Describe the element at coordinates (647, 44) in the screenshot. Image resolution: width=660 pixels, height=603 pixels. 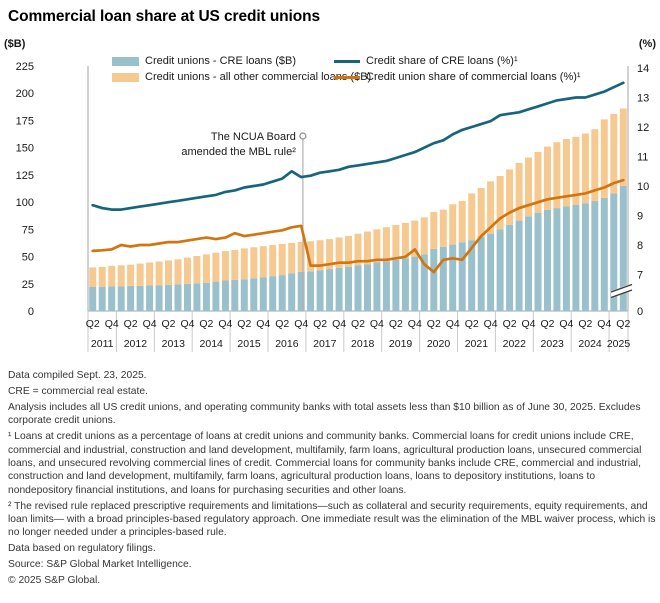
I see `right-axis-unit: (%)` at that location.